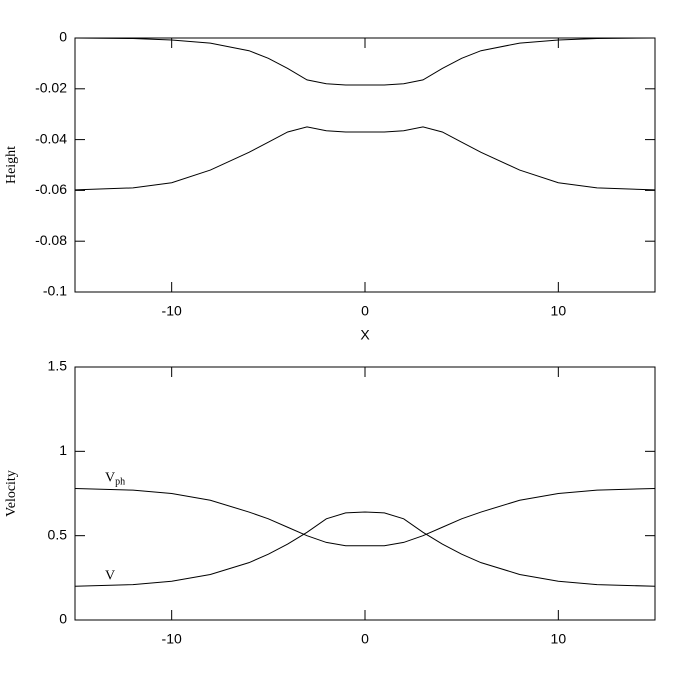 This screenshot has width=692, height=692. What do you see at coordinates (51, 189) in the screenshot?
I see `y-tick-label: -0.06` at bounding box center [51, 189].